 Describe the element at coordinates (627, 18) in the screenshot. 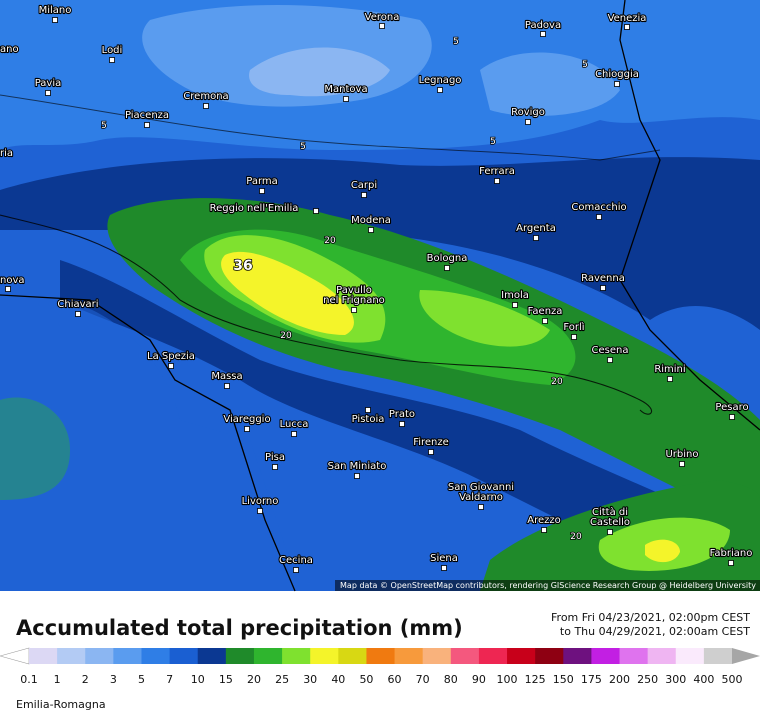

I see `city-label: Venezia` at that location.